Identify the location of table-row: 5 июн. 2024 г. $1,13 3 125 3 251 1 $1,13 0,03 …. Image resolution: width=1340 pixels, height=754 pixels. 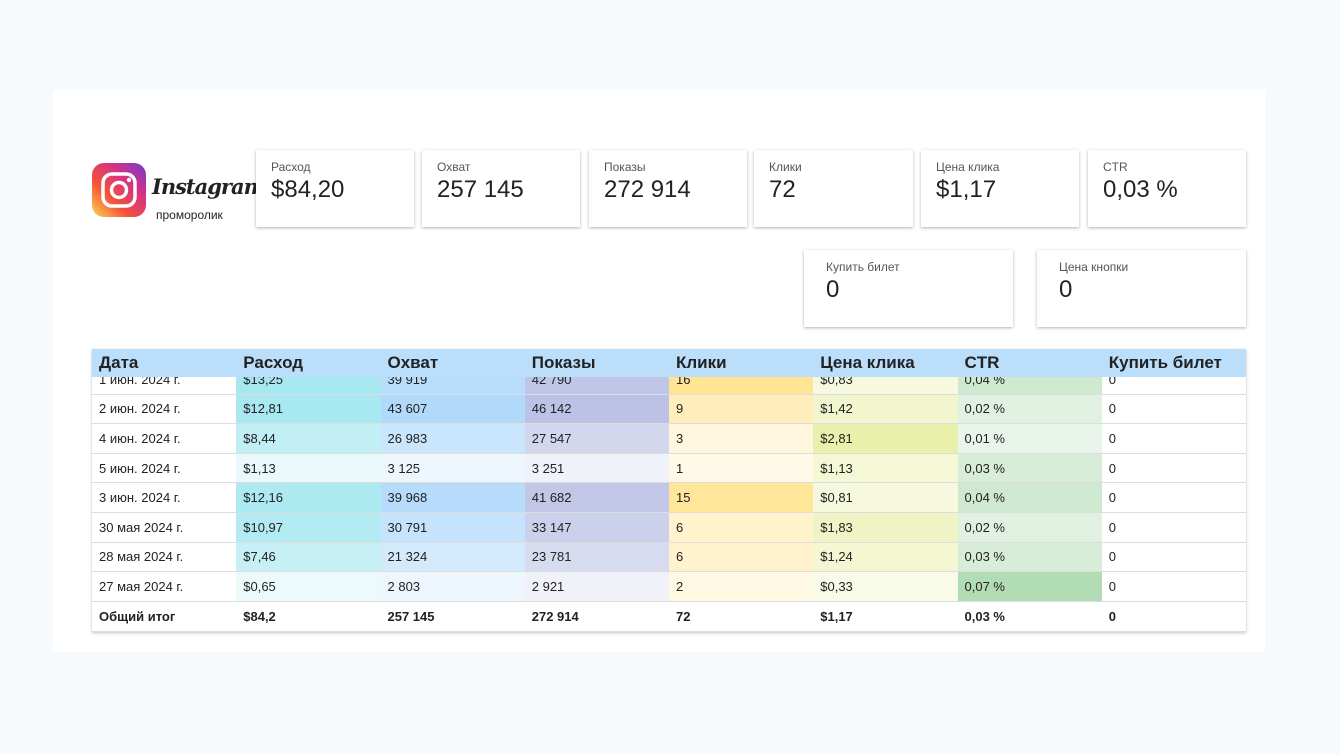
(669, 468).